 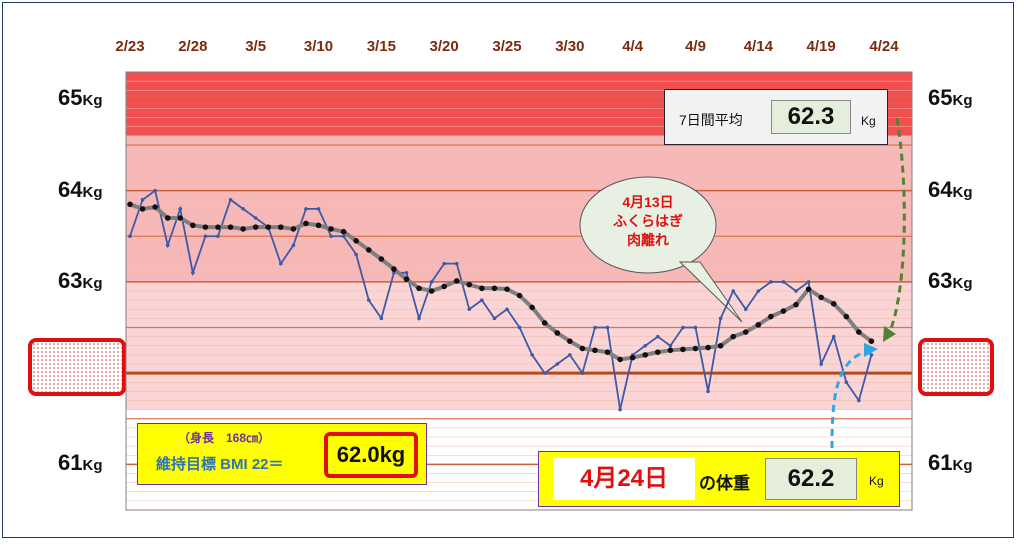 What do you see at coordinates (70, 189) in the screenshot?
I see `y-tick-number: 64` at bounding box center [70, 189].